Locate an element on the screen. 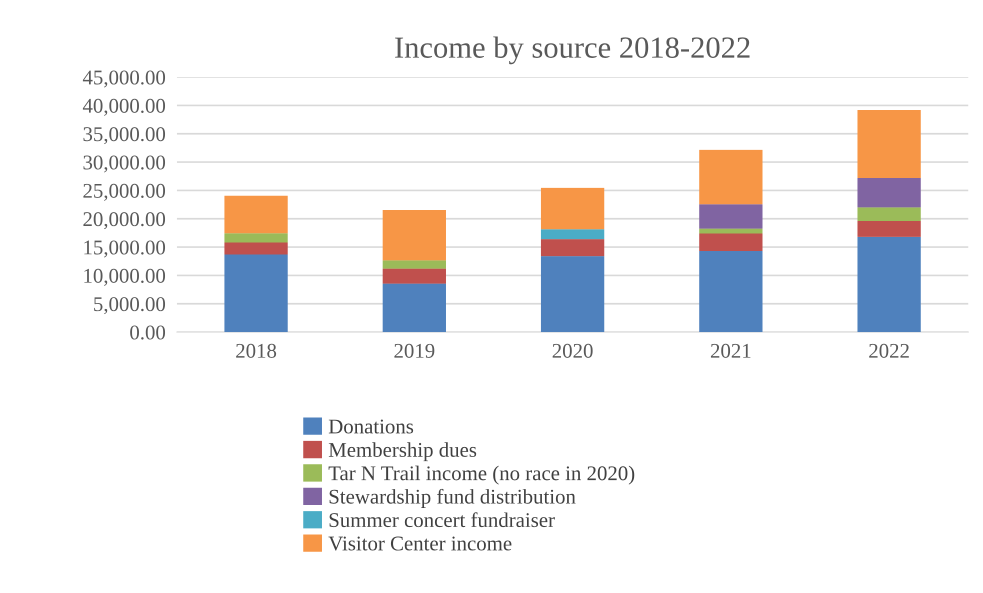 The height and width of the screenshot is (593, 983). y-tick-label: 5,000.00 is located at coordinates (130, 305).